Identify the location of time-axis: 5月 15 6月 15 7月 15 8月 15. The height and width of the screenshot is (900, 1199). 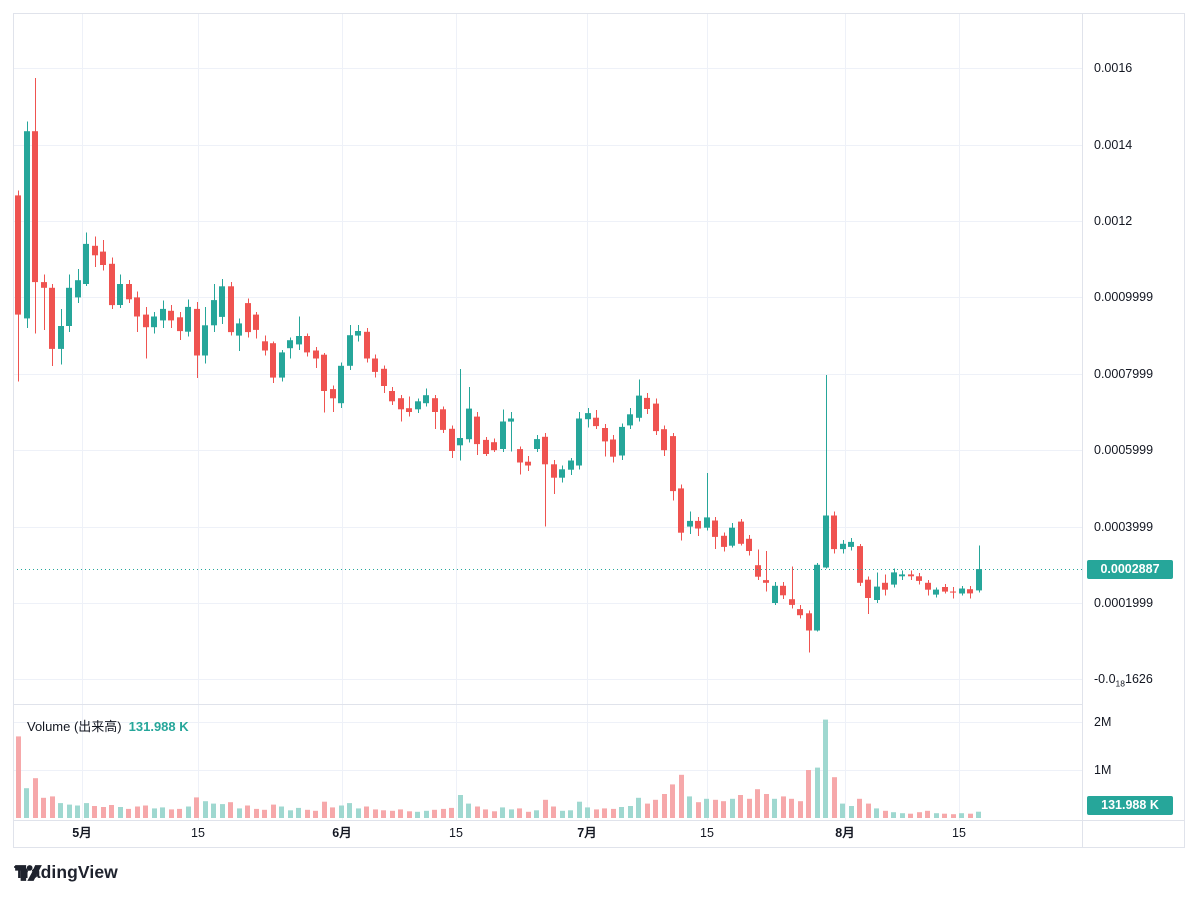
(547, 834).